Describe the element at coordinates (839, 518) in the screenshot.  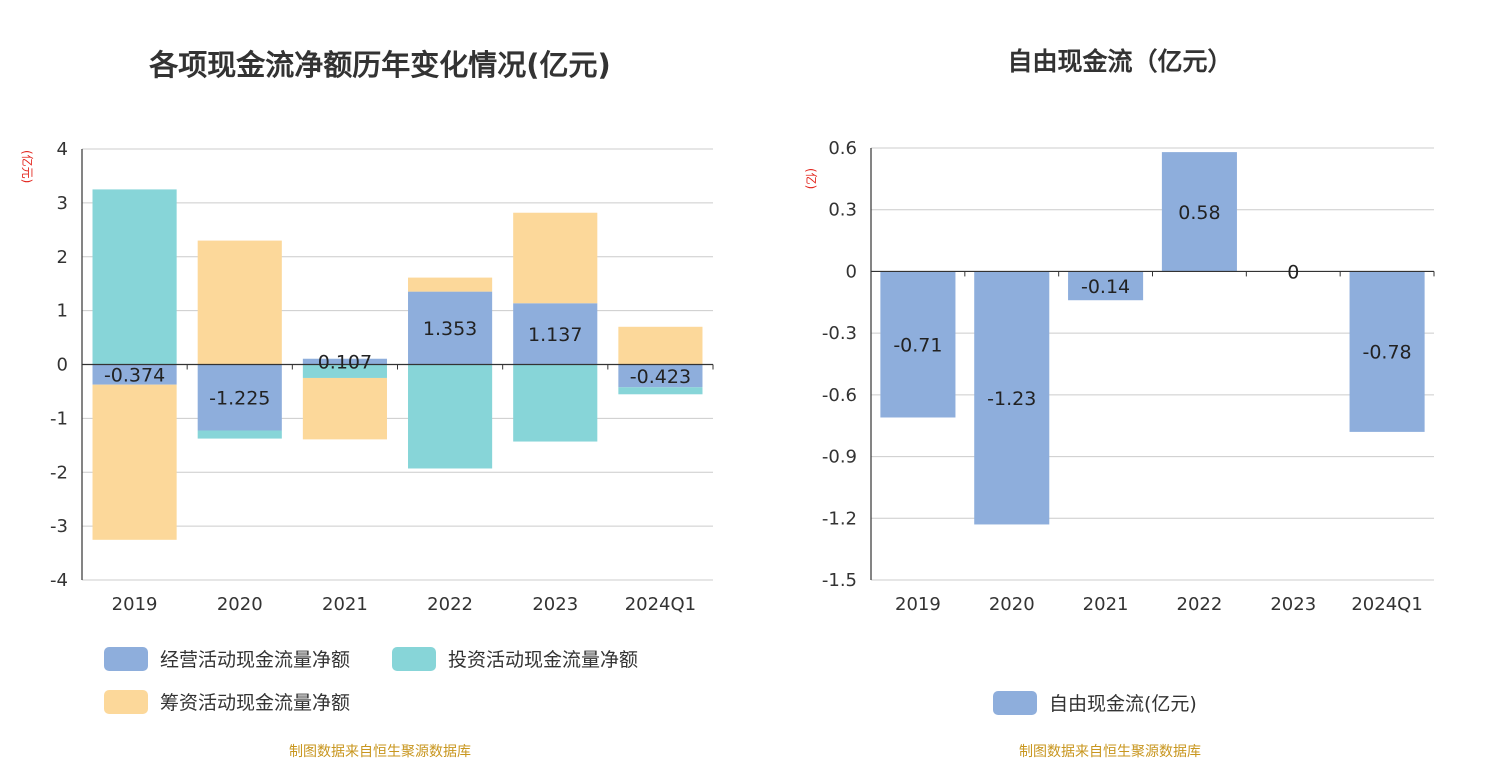
I see `y-tick-label: -1.2` at that location.